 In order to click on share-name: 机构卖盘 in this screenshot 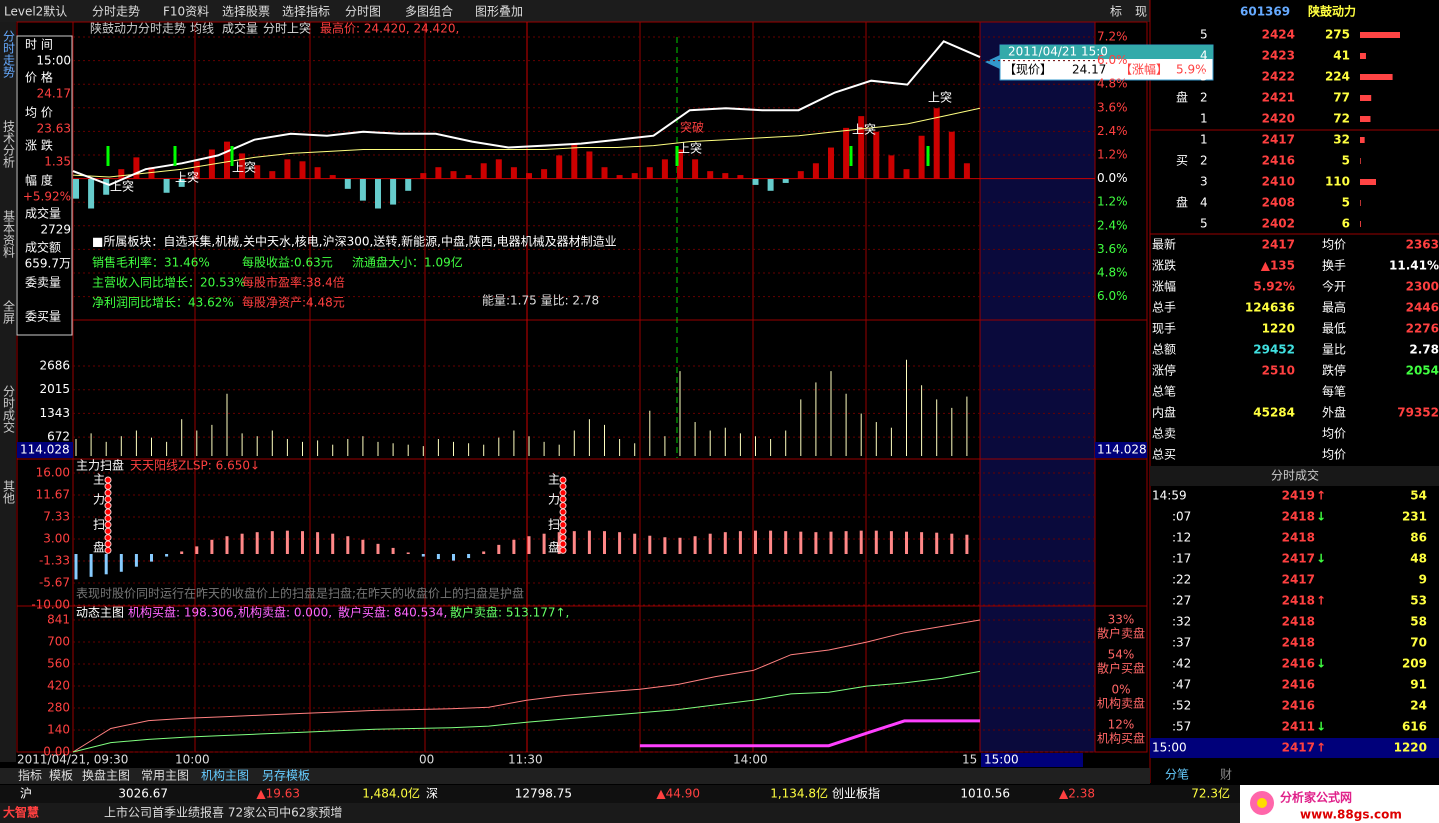, I will do `click(1121, 703)`.